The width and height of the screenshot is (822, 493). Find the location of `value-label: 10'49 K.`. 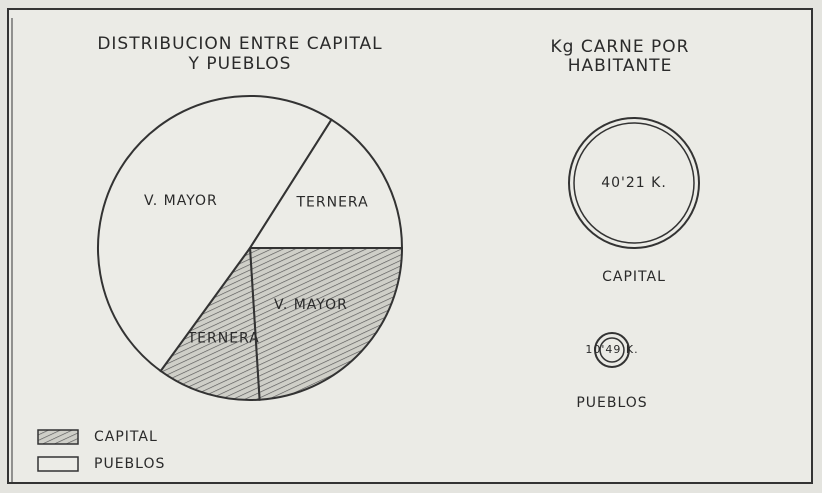

value-label: 10'49 K. is located at coordinates (611, 349).